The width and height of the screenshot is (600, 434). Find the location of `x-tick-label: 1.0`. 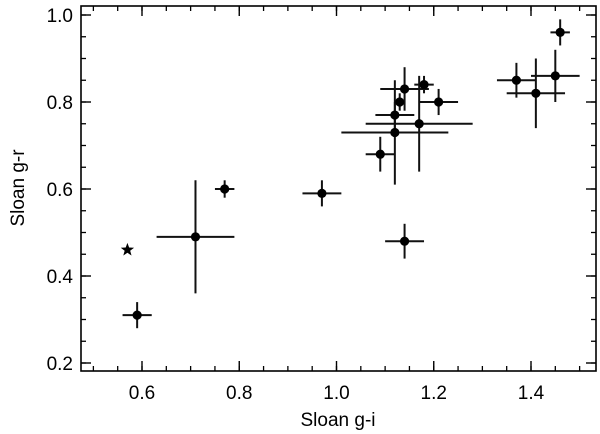

x-tick-label: 1.0 is located at coordinates (336, 393).